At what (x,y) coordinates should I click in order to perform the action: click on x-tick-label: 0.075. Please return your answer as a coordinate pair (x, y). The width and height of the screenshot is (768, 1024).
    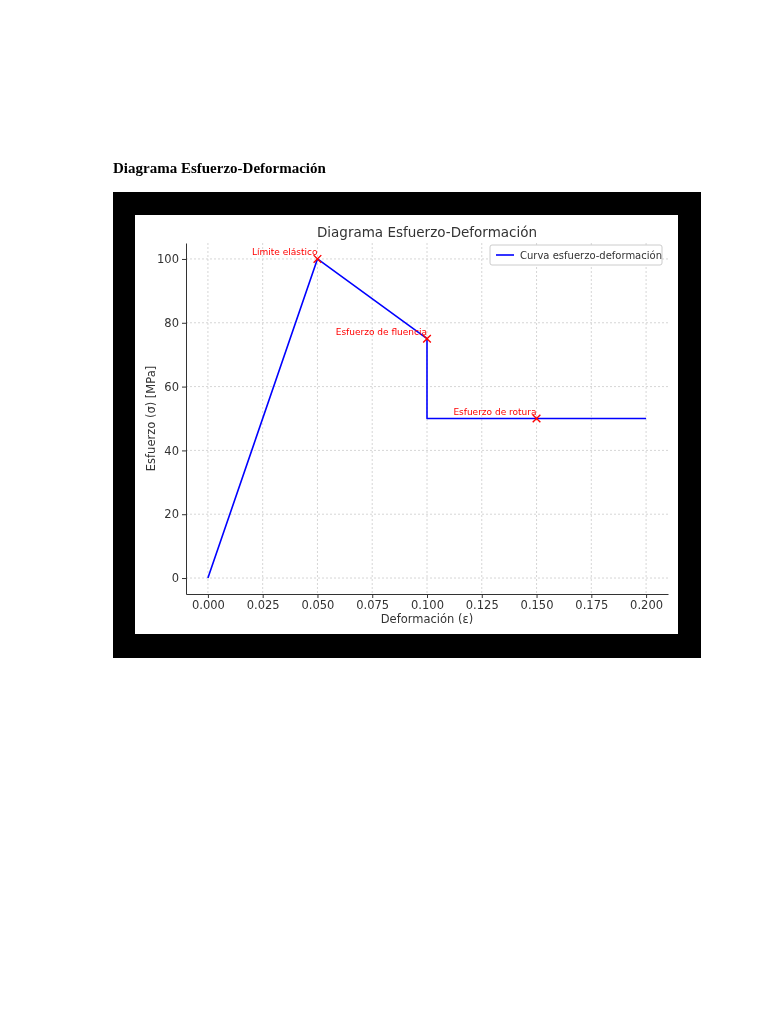
    Looking at the image, I should click on (373, 605).